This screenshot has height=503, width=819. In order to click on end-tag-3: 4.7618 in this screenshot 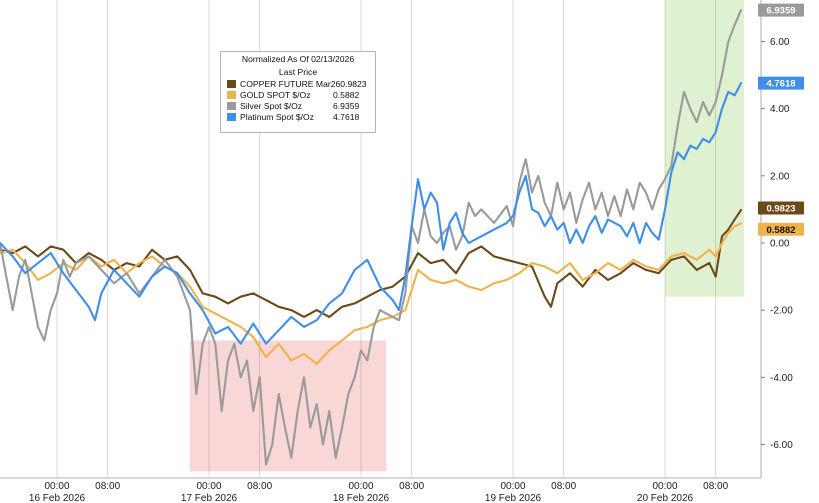, I will do `click(781, 83)`.